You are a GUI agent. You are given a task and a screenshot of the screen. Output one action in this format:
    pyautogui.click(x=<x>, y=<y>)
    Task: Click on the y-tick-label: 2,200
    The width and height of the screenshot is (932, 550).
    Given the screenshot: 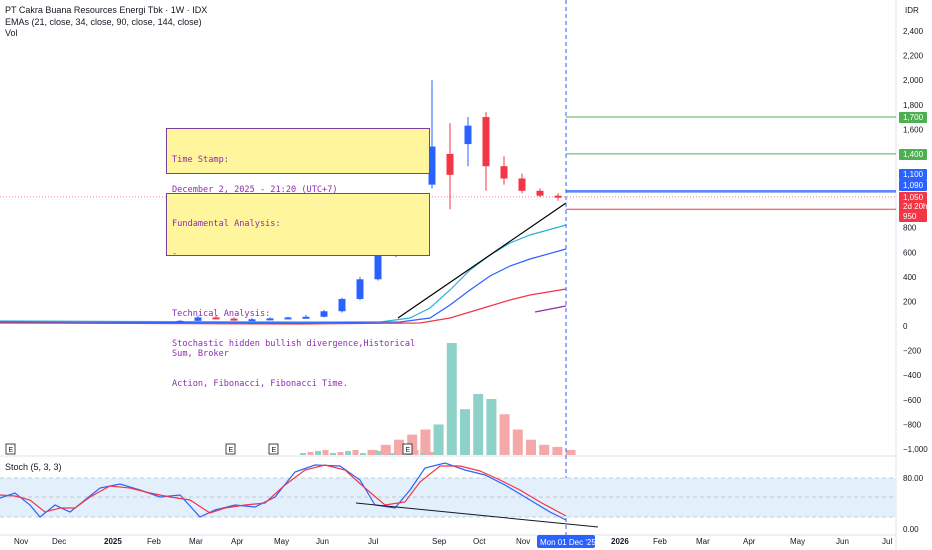 What is the action you would take?
    pyautogui.click(x=913, y=56)
    